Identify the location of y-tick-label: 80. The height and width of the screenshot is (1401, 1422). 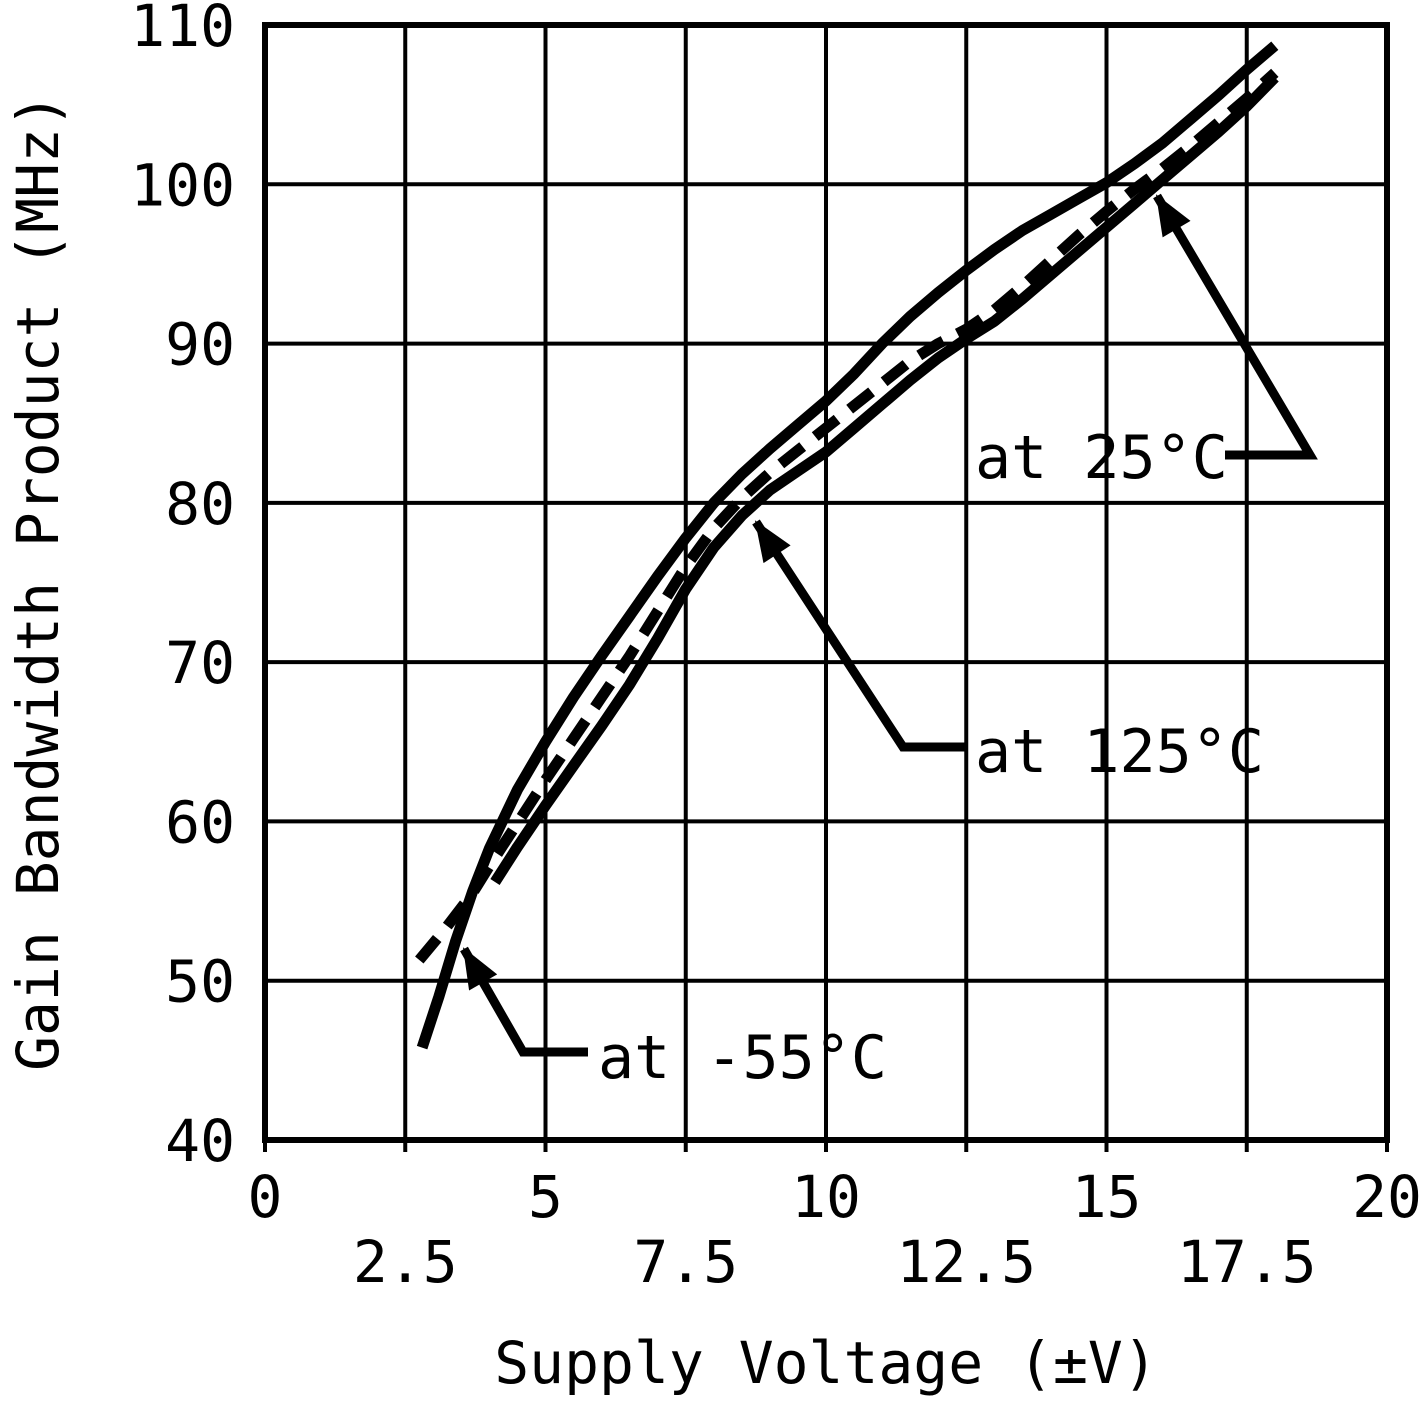
(200, 504).